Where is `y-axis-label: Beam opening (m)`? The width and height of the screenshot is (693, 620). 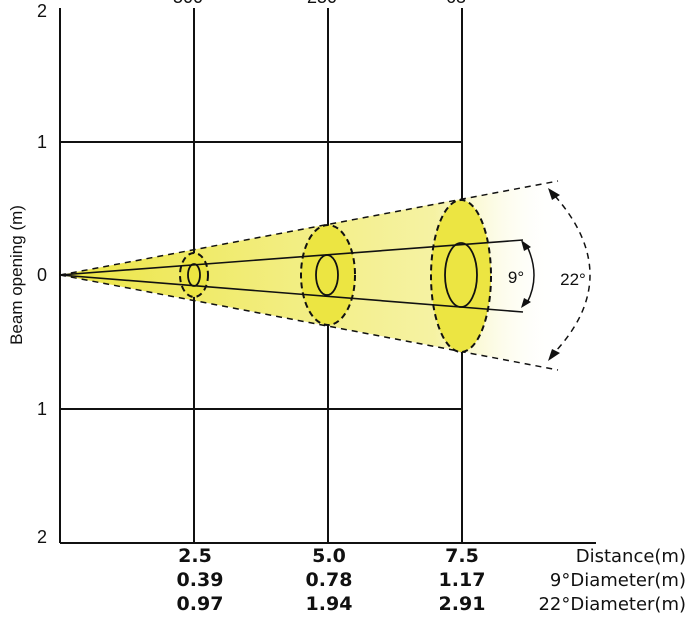
y-axis-label: Beam opening (m) is located at coordinates (16, 275).